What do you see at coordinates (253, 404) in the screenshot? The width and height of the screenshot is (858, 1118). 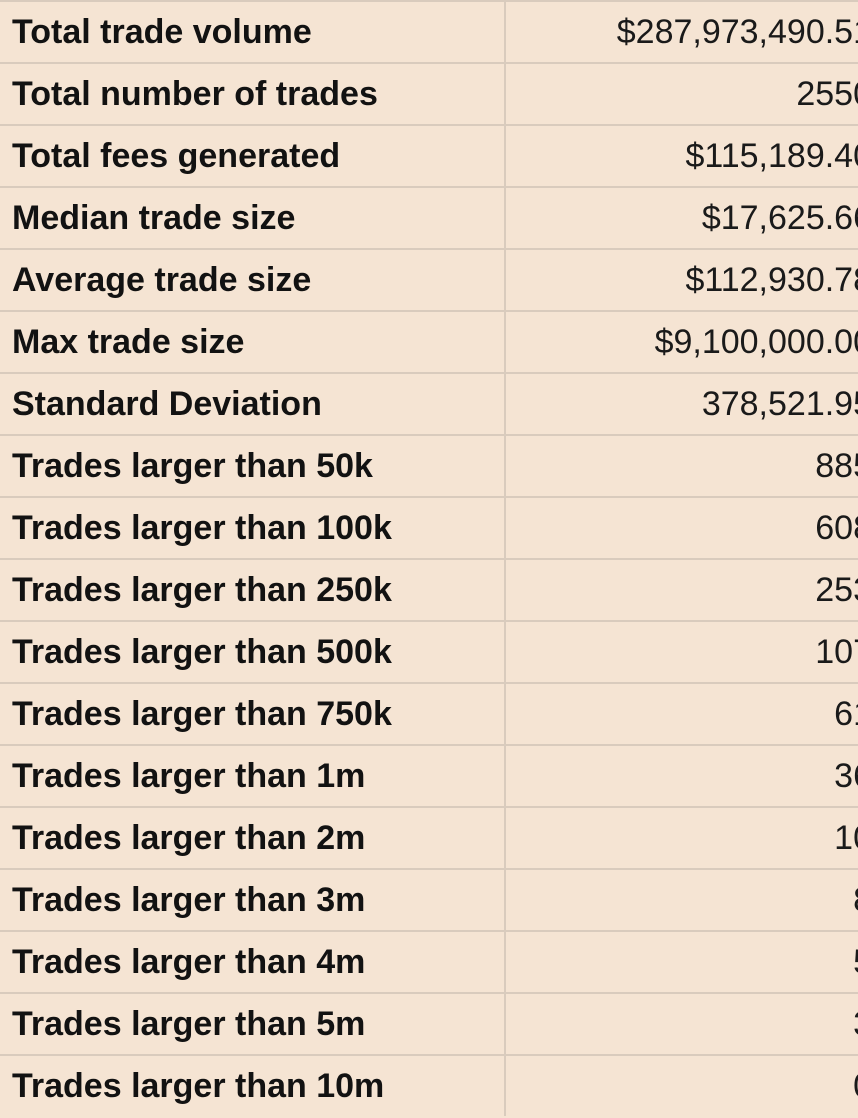 I see `row-label: Standard Deviation` at bounding box center [253, 404].